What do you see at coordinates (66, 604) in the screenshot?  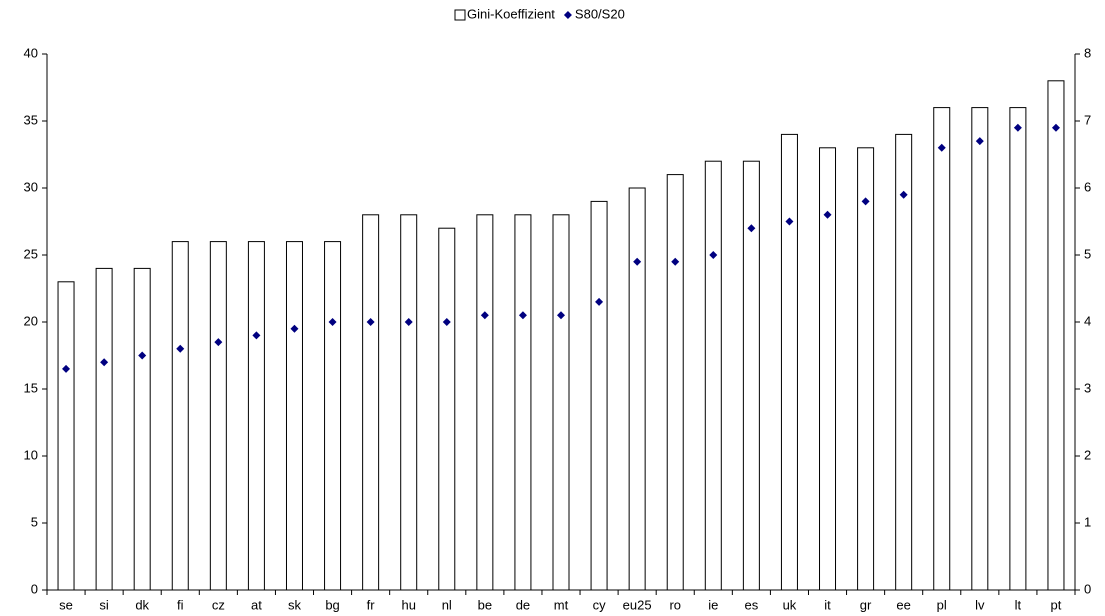 I see `x-tick-label: se` at bounding box center [66, 604].